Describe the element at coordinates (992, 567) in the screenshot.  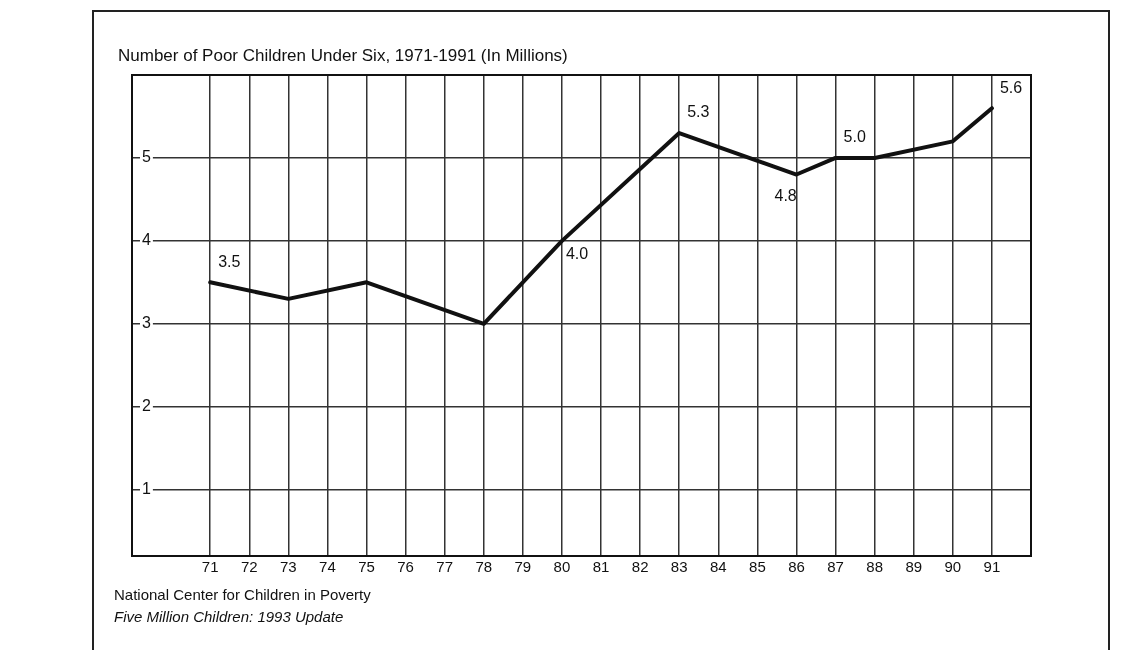
I see `x-tick-label: 91` at that location.